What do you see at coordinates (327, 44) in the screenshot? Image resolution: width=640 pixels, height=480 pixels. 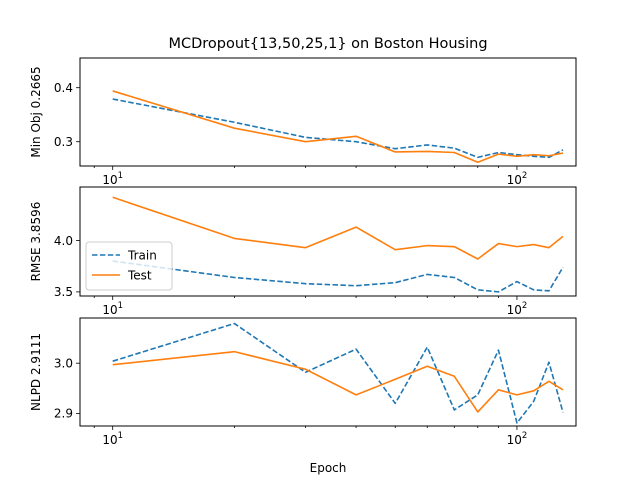 I see `chart-title: MCDropout{13,50,25,1} on Boston Housing` at bounding box center [327, 44].